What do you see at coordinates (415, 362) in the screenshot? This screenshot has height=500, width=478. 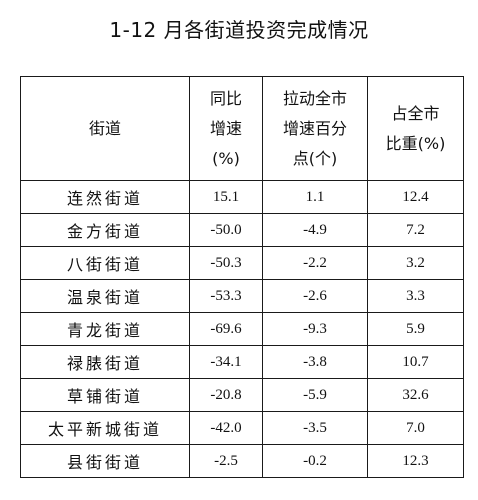 I see `share-value: 10.7` at bounding box center [415, 362].